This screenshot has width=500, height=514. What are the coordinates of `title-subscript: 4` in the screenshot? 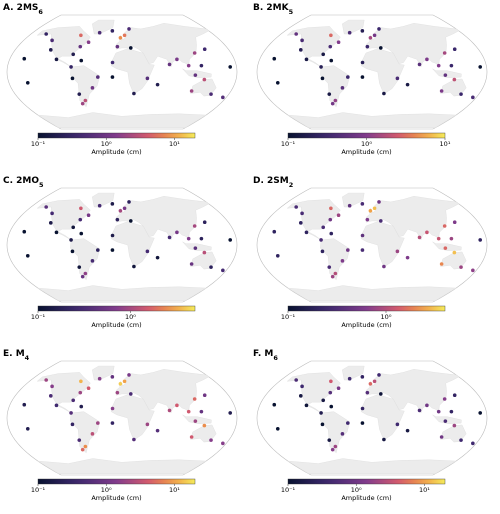 It's located at (27, 358).